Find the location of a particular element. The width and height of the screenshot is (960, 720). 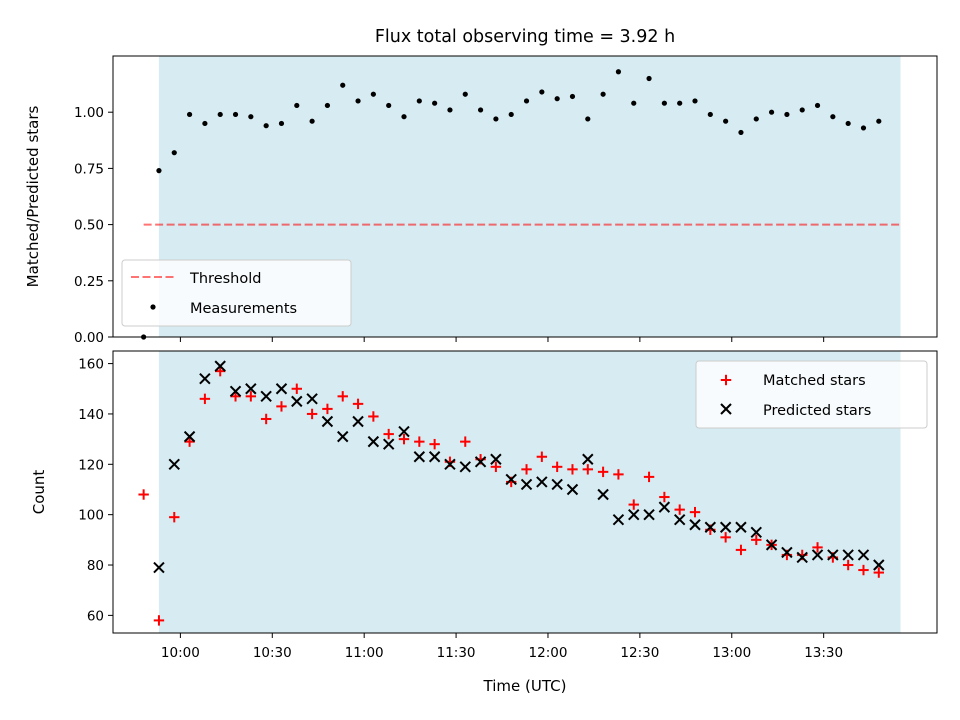

y-tick-label: 120 is located at coordinates (91, 465).